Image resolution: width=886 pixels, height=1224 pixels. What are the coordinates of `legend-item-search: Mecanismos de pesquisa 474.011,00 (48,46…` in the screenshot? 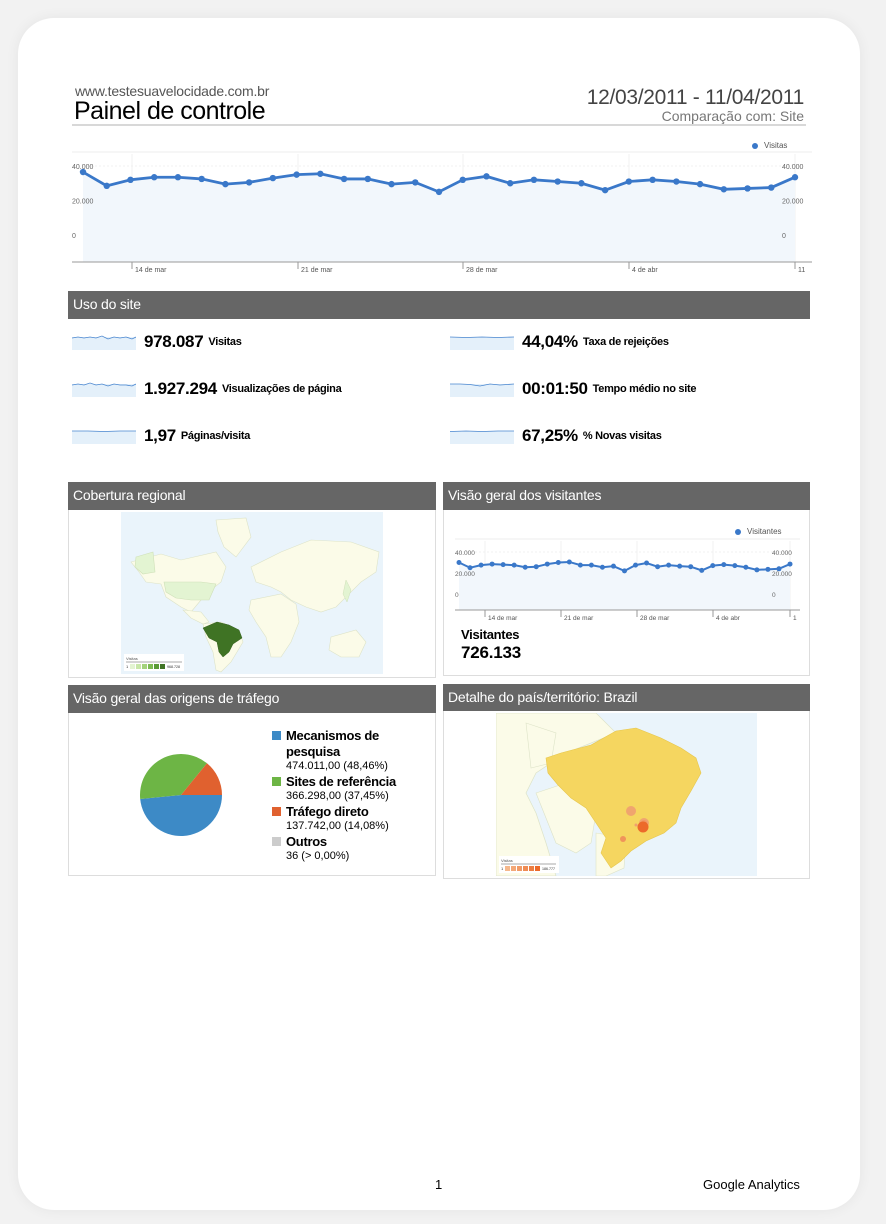 It's located at (352, 750).